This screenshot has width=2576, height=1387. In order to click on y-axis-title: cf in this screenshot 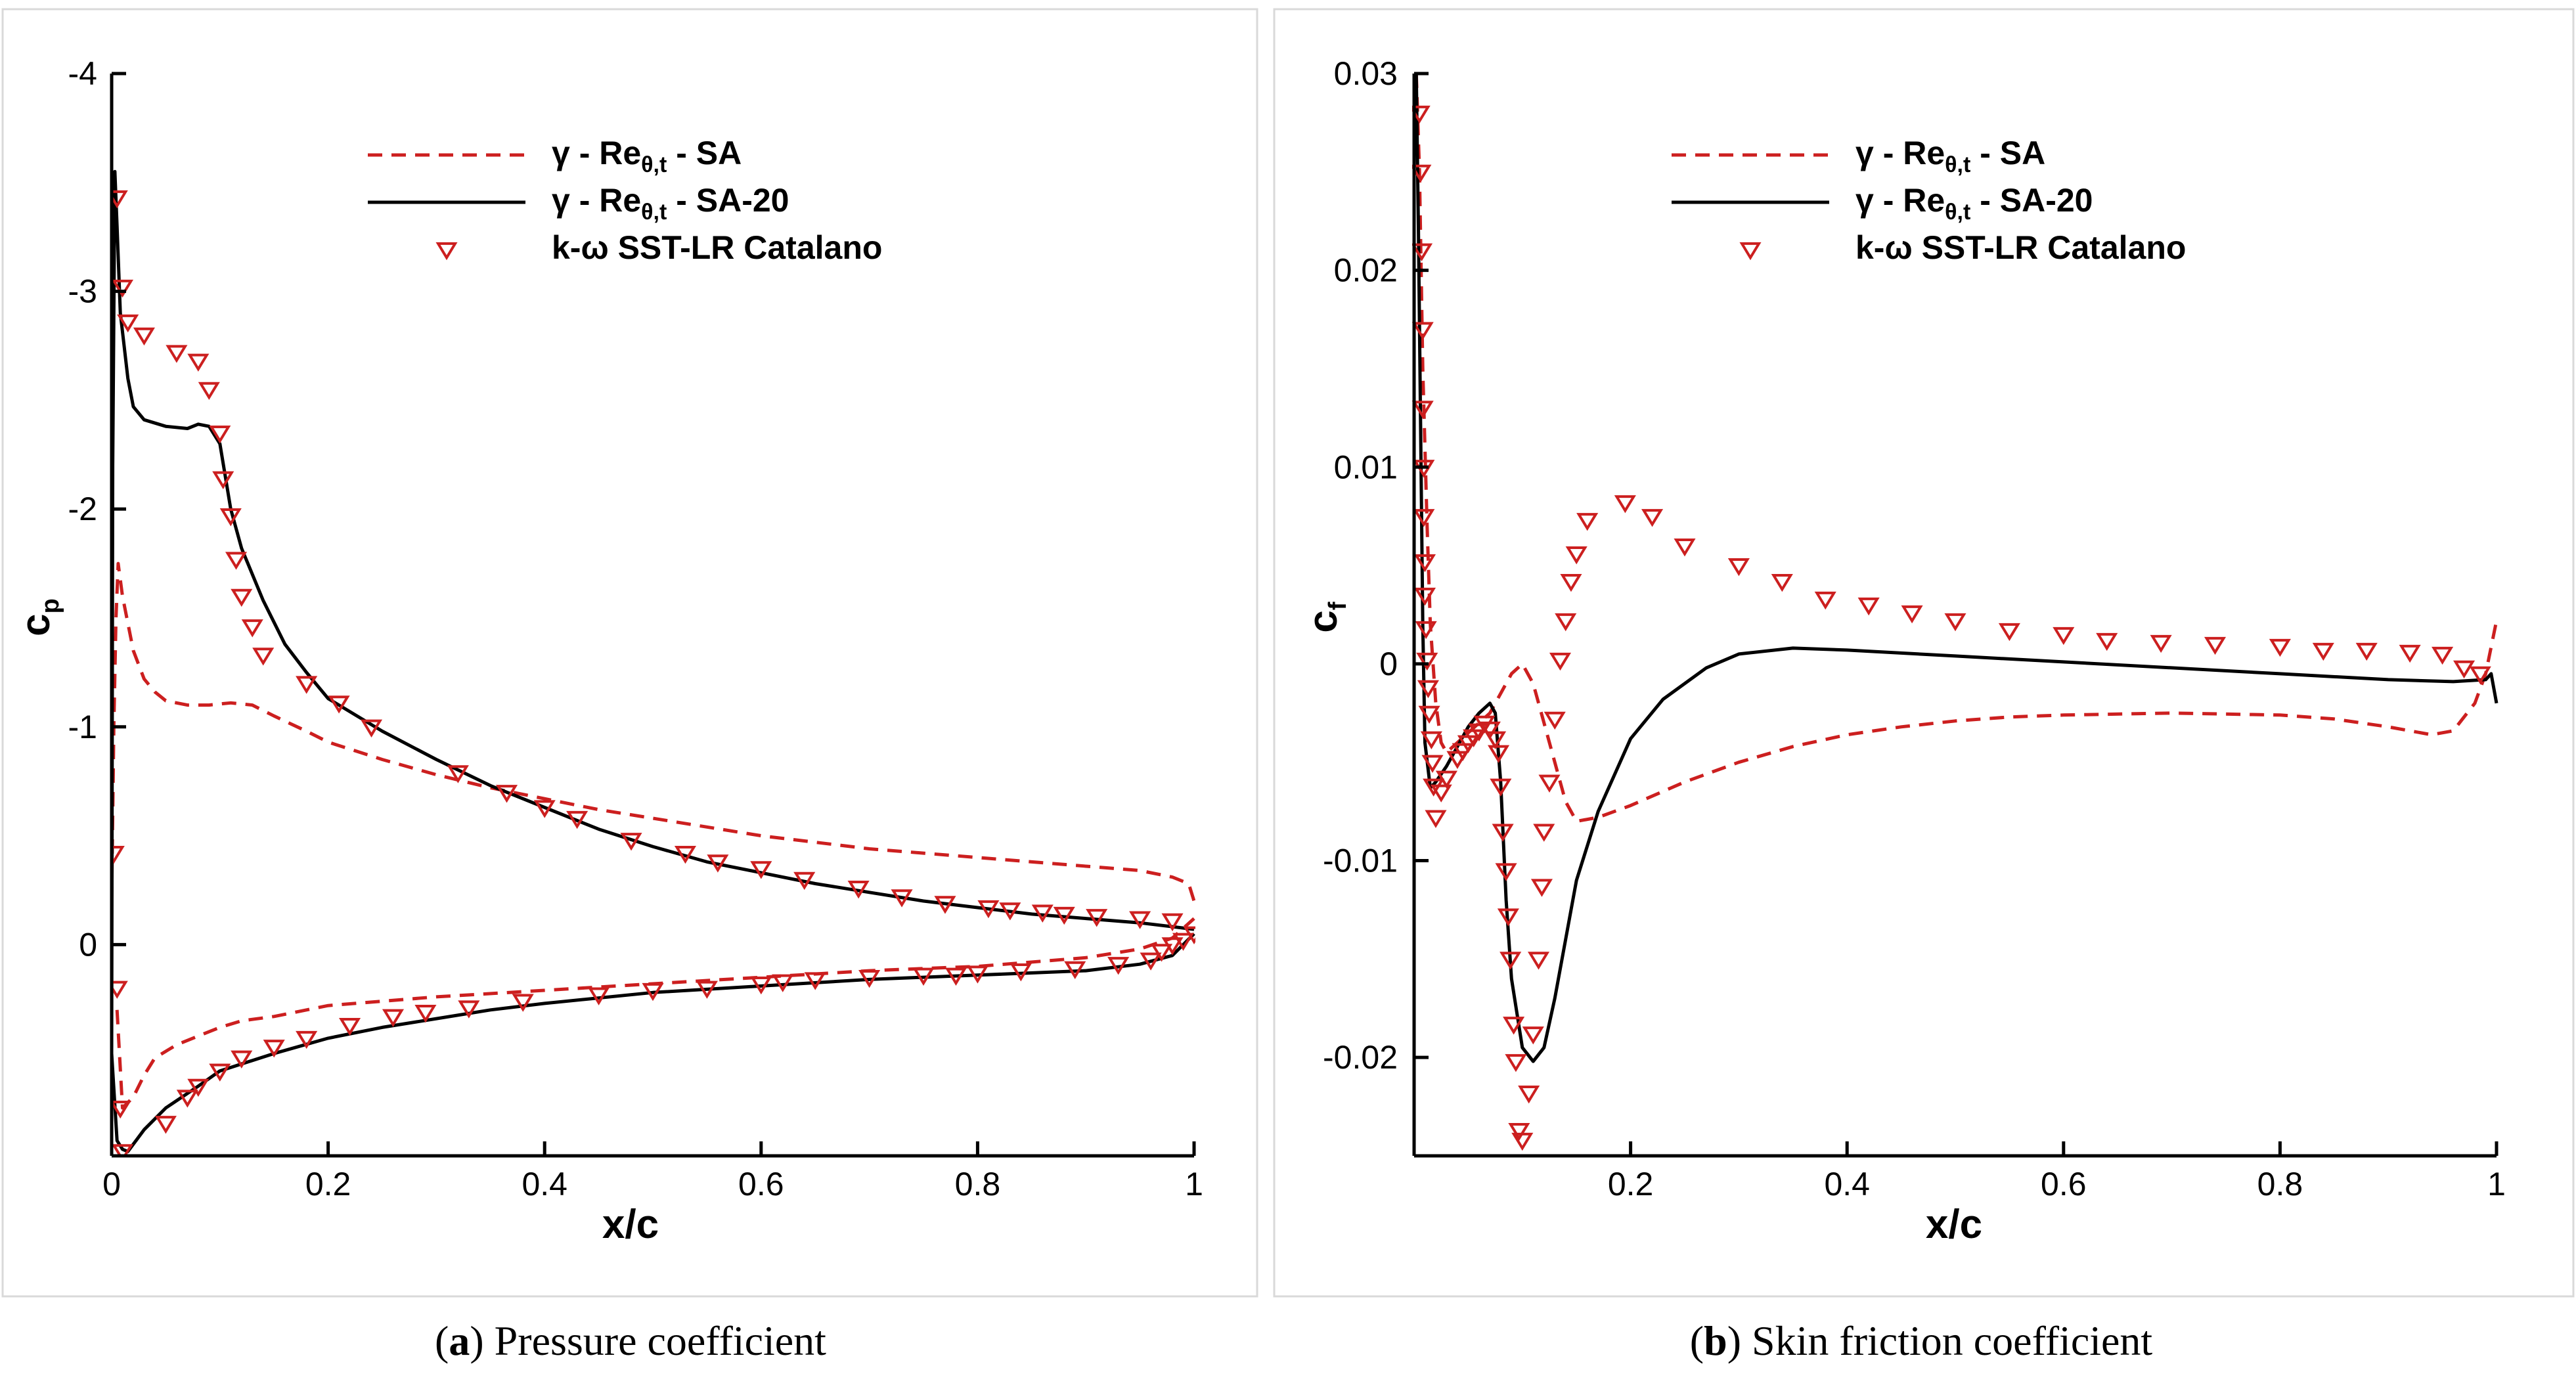, I will do `click(1326, 617)`.